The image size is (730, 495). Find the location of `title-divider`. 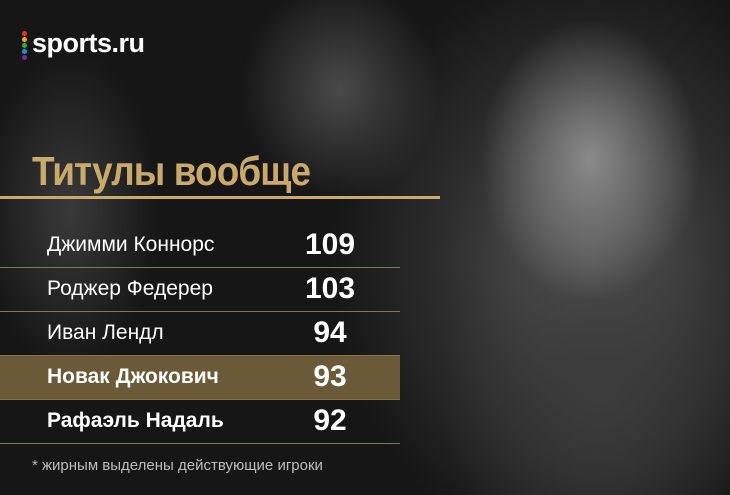

title-divider is located at coordinates (220, 197).